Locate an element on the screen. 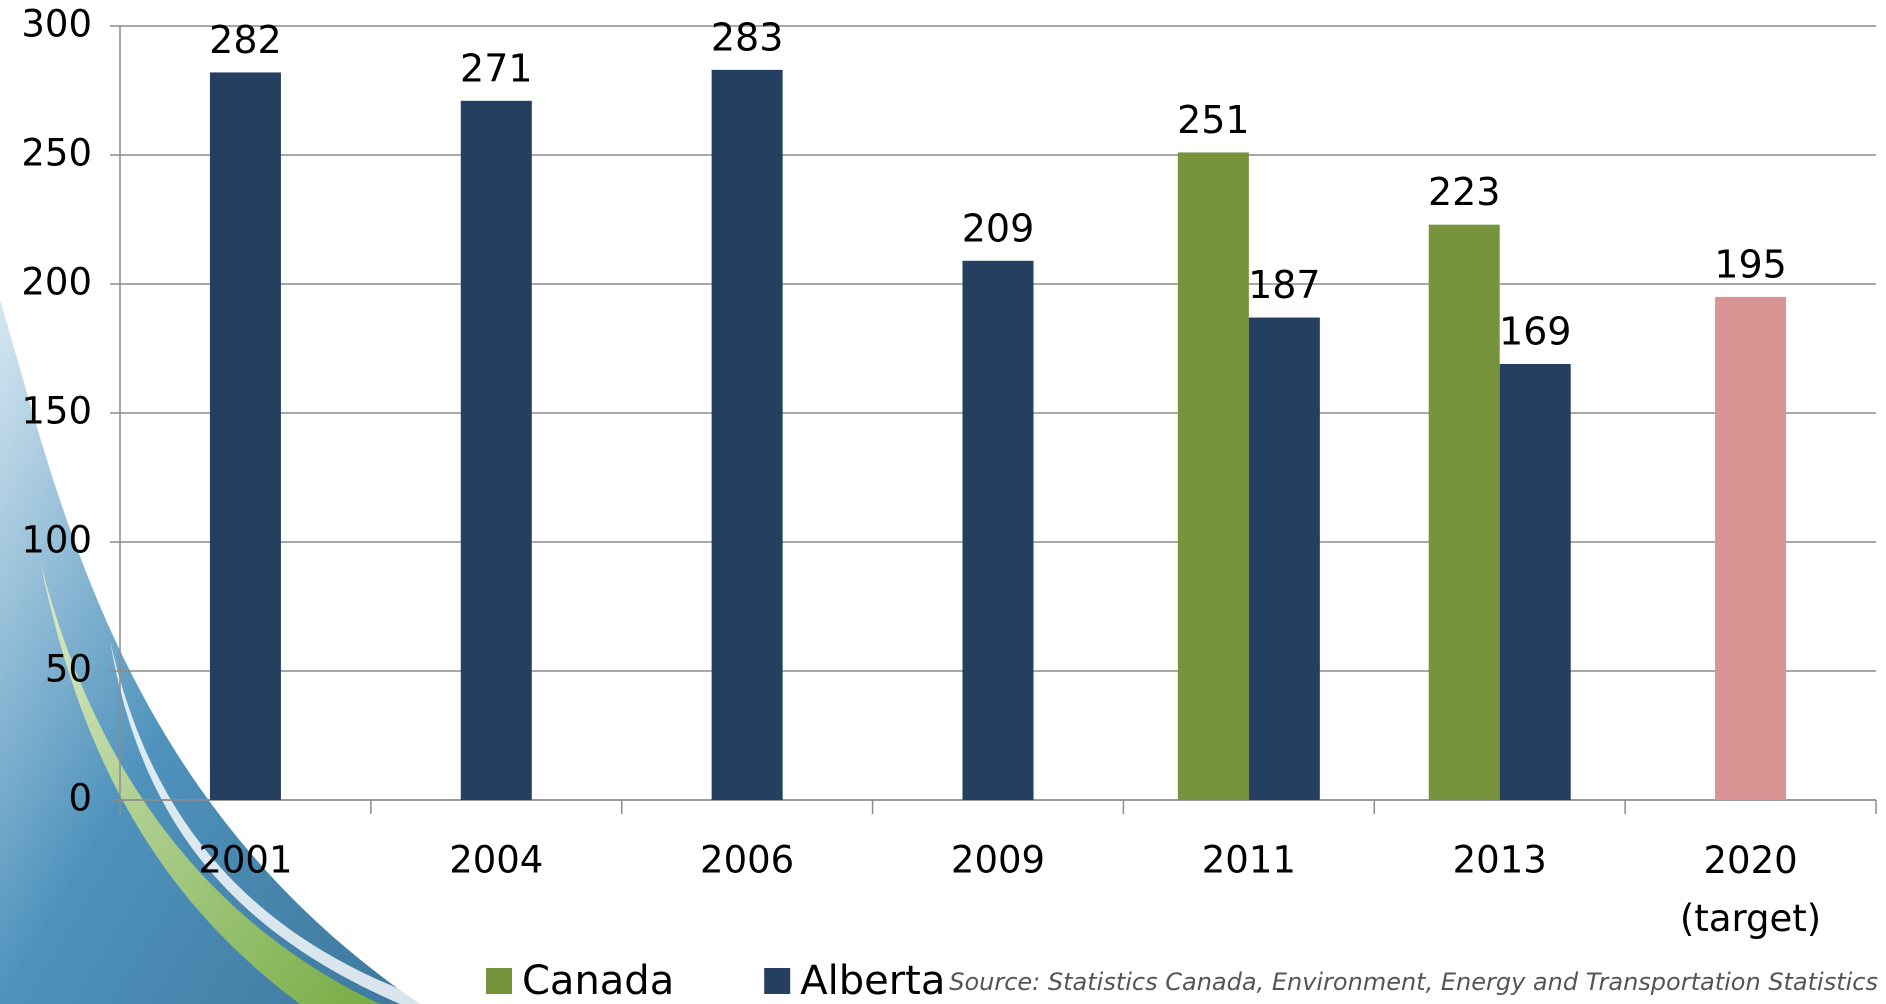  y-tick-label: 200 is located at coordinates (56, 282).